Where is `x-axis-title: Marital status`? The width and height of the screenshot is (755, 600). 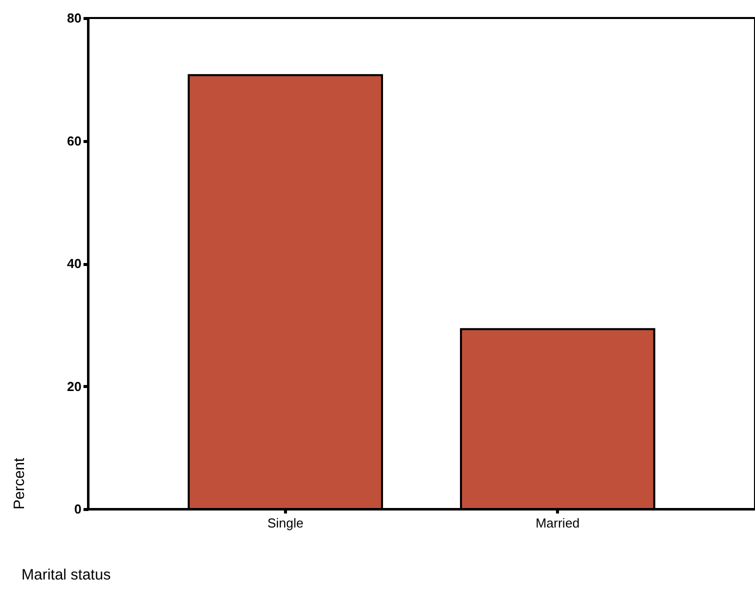
x-axis-title: Marital status is located at coordinates (66, 575).